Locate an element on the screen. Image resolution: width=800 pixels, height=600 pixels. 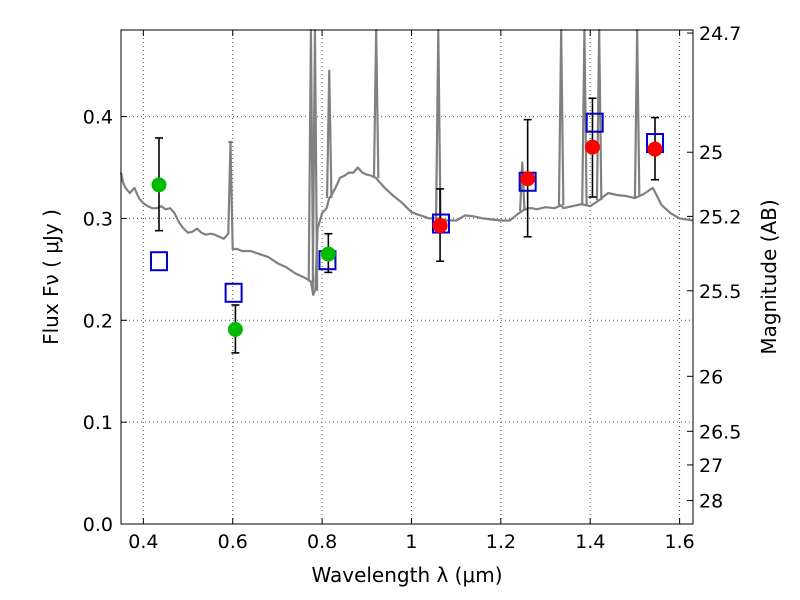
y2-tick-label: 28 is located at coordinates (711, 502).